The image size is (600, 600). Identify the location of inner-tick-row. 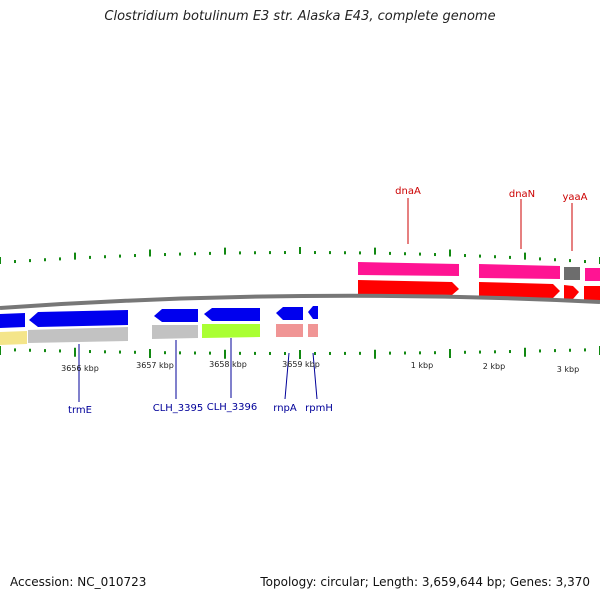
(300, 352).